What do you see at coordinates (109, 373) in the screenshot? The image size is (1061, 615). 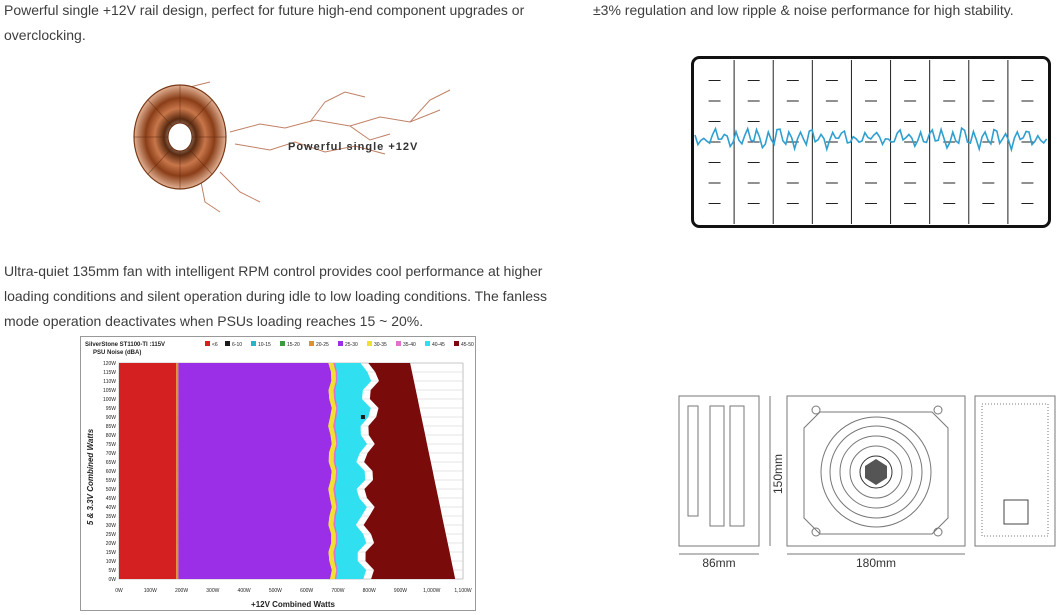 I see `y-tick-label: 115W` at bounding box center [109, 373].